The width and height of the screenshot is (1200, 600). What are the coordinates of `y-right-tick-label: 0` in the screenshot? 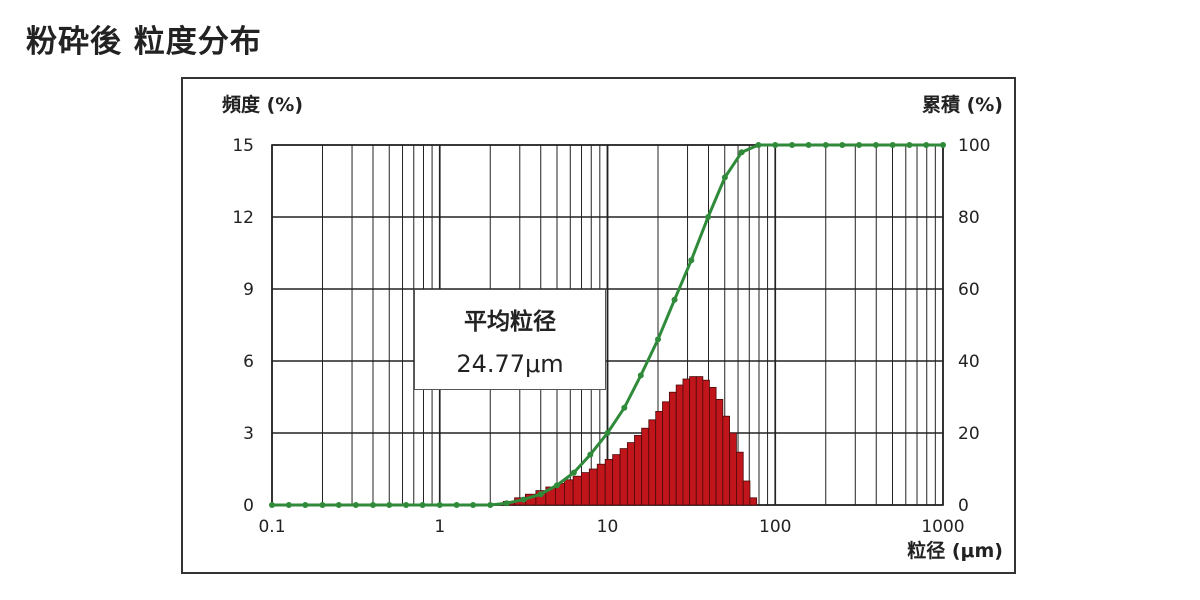 It's located at (963, 506).